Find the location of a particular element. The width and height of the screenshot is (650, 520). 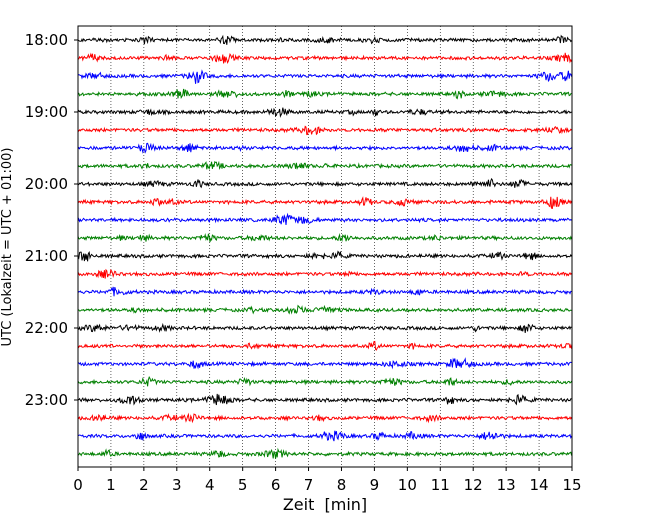

y-axis-ticks: 18:00 19:00 20:00 21:00 22:00 23:00 is located at coordinates (51, 220).